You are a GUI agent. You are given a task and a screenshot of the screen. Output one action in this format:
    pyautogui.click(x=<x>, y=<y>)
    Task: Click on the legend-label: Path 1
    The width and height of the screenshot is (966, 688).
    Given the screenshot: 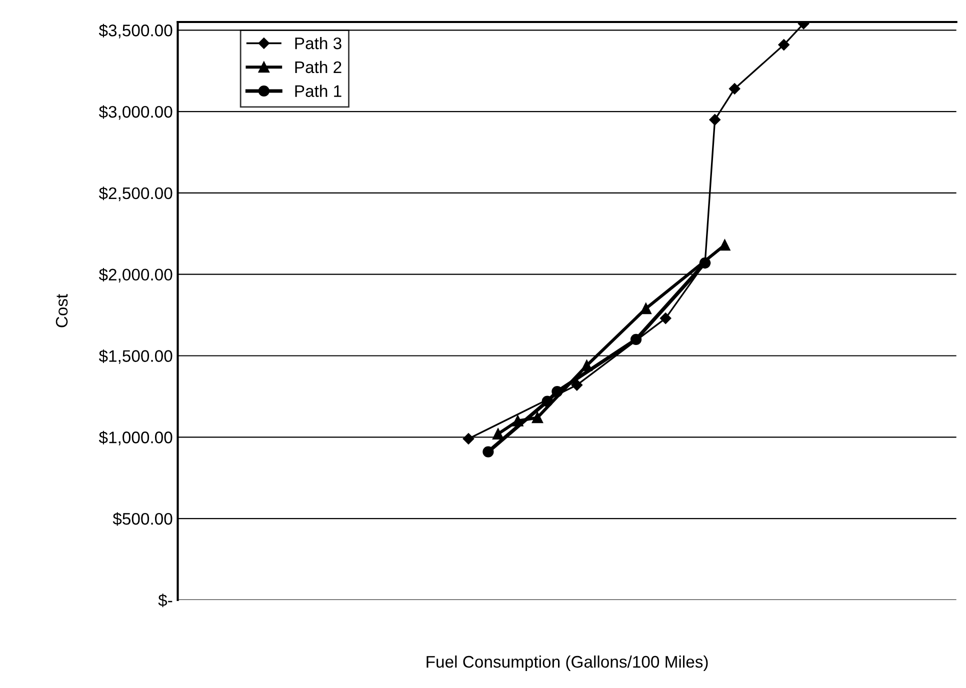 What is the action you would take?
    pyautogui.click(x=318, y=90)
    